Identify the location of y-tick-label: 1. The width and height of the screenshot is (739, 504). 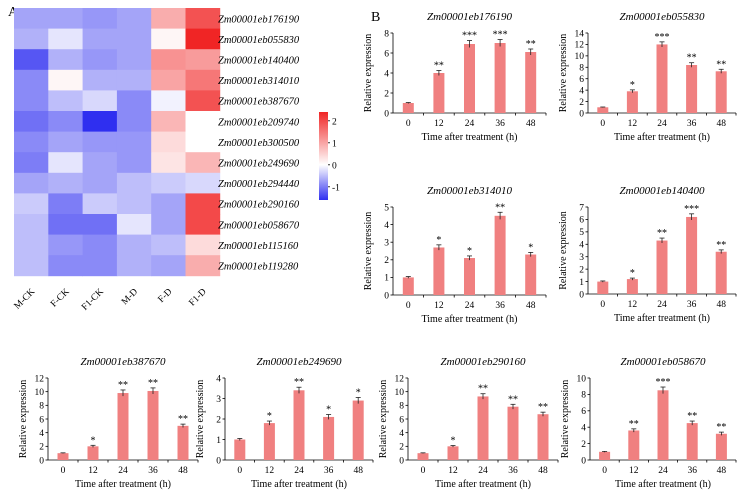
(386, 279).